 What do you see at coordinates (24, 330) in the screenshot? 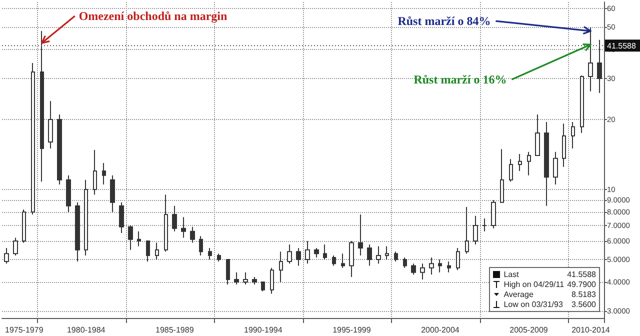
I see `x-tick-label: 1975-1979` at bounding box center [24, 330].